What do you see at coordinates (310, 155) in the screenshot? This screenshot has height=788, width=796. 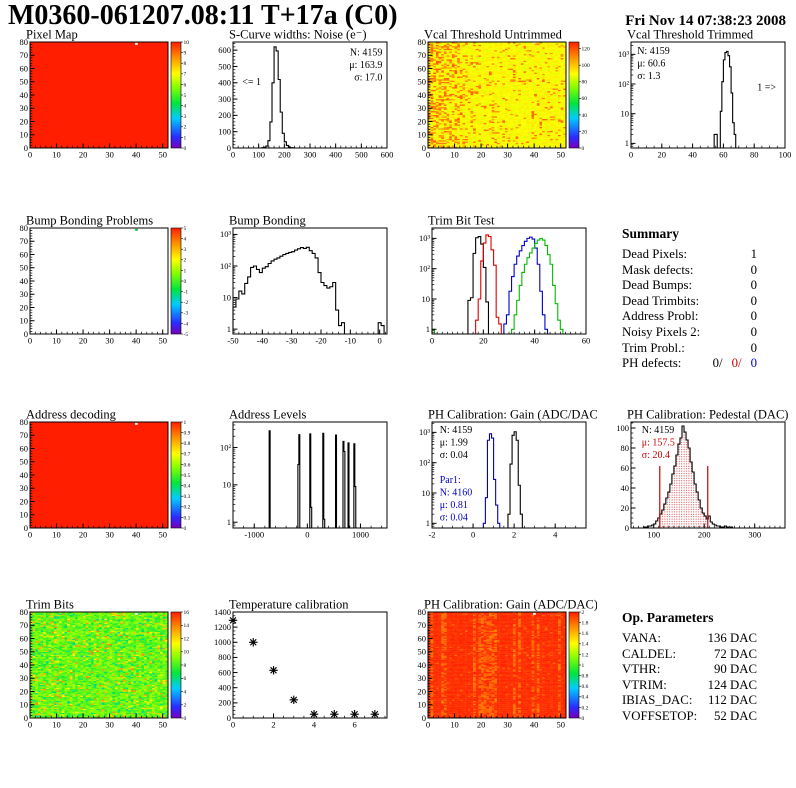 I see `svg-text: 300` at bounding box center [310, 155].